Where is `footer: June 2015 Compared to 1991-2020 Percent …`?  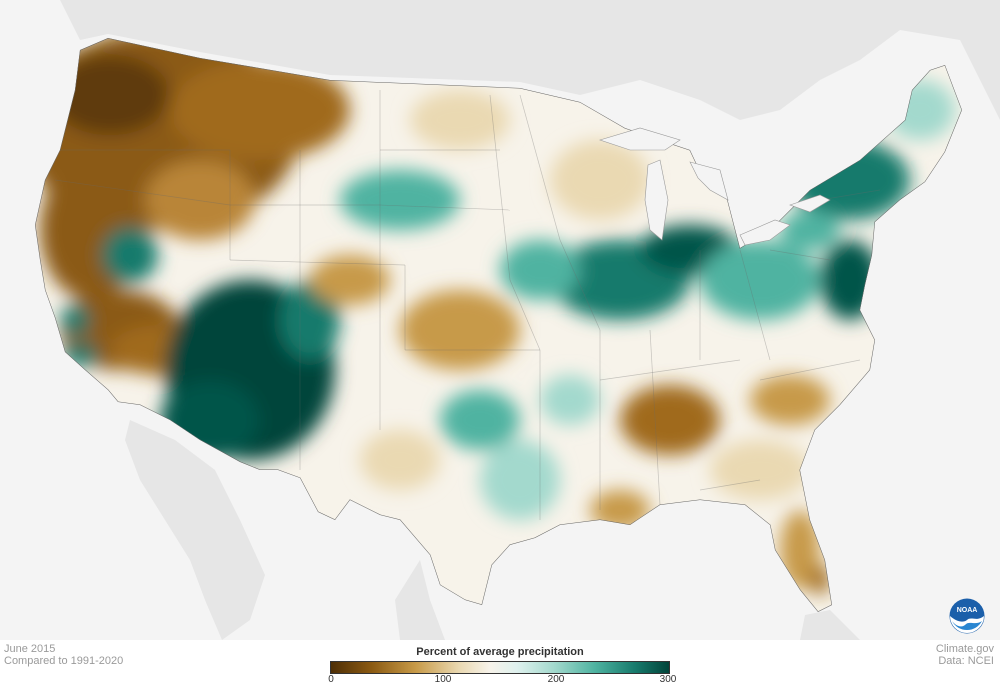 footer: June 2015 Compared to 1991-2020 Percent … is located at coordinates (500, 665).